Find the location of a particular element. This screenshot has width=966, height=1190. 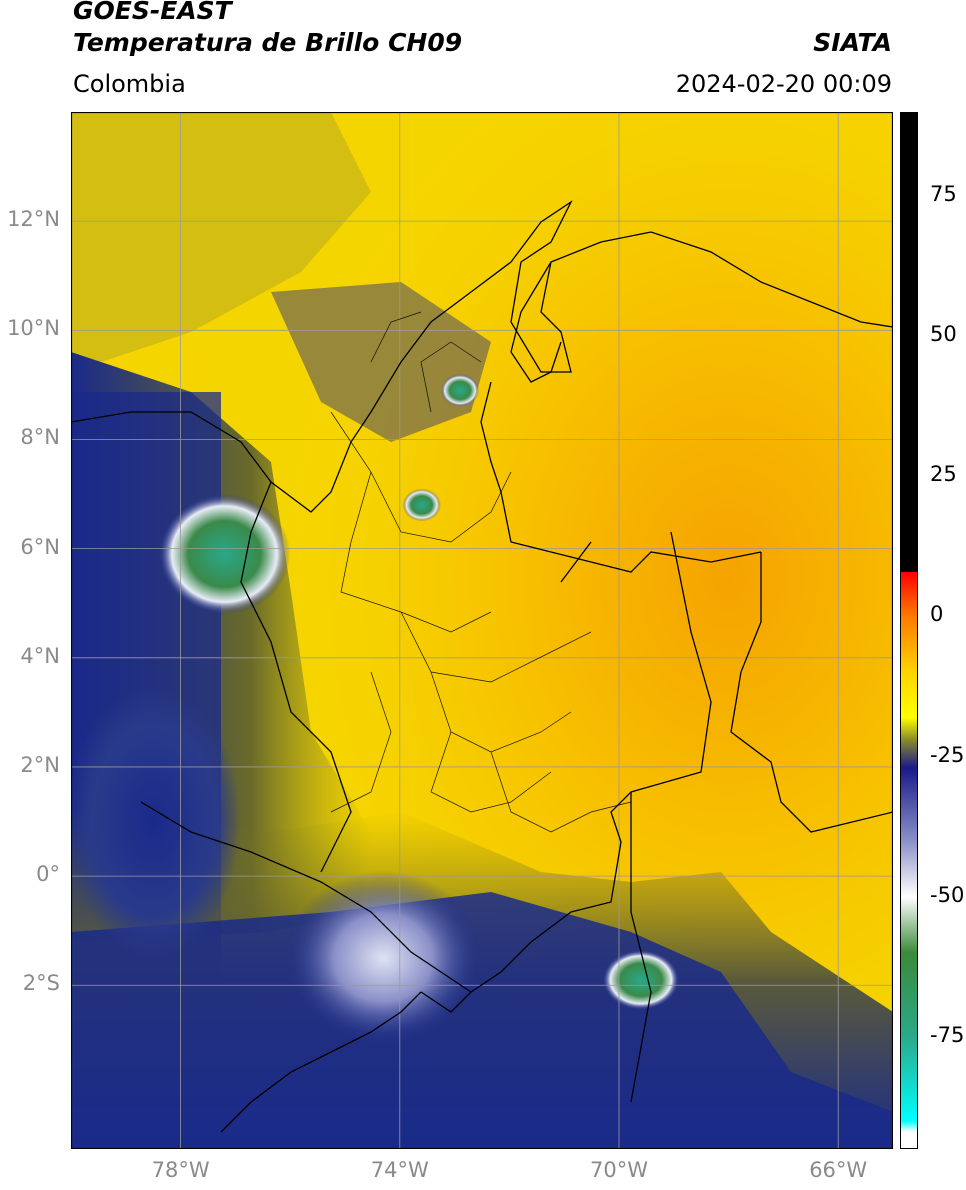

timestamp-label: 2024-02-20 00:09 is located at coordinates (783, 84).